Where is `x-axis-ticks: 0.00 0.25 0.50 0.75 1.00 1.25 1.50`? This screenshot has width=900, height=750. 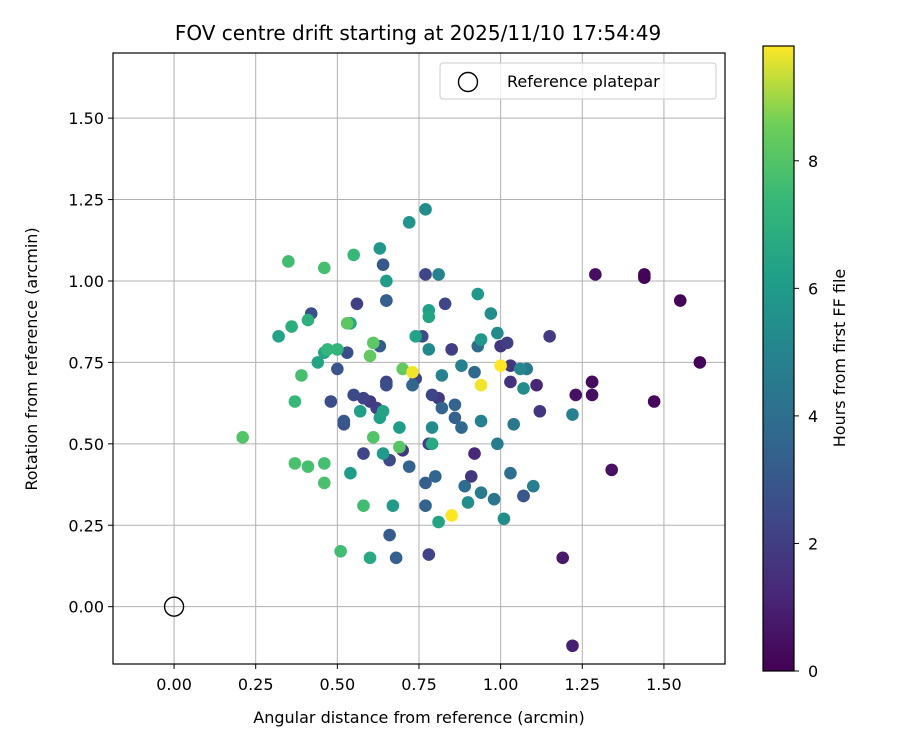 x-axis-ticks: 0.00 0.25 0.50 0.75 1.00 1.25 1.50 is located at coordinates (419, 679).